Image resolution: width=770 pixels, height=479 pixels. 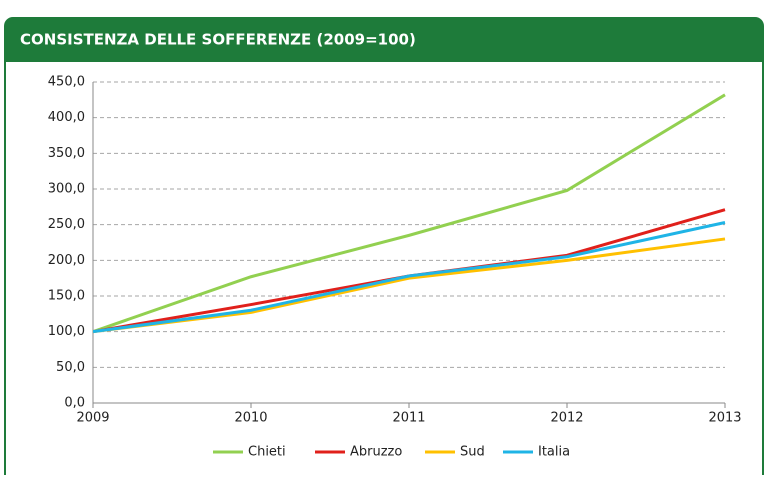 What do you see at coordinates (566, 418) in the screenshot?
I see `x-tick-label: 2012` at bounding box center [566, 418].